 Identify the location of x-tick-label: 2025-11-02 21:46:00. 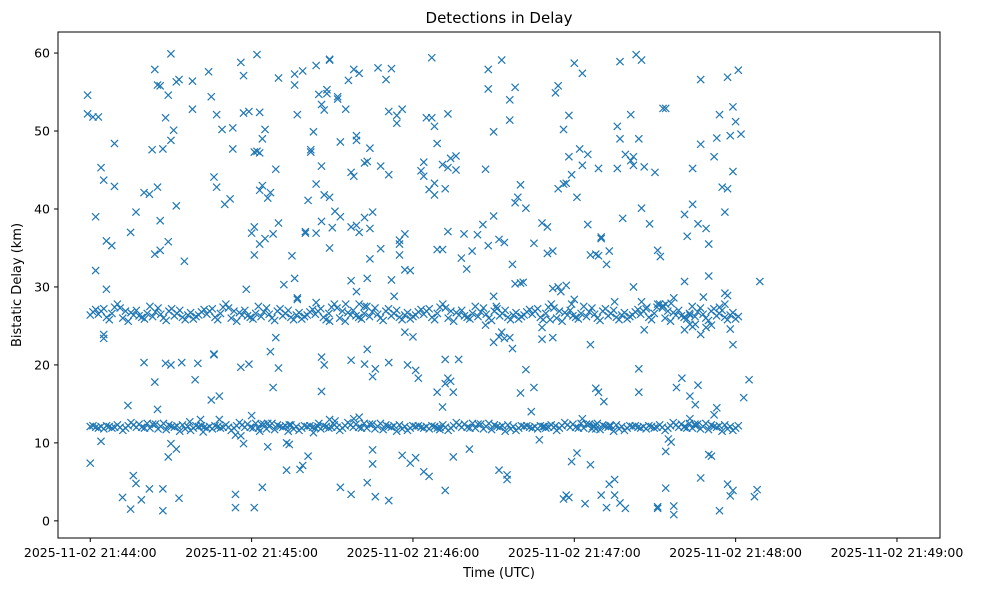
(413, 552).